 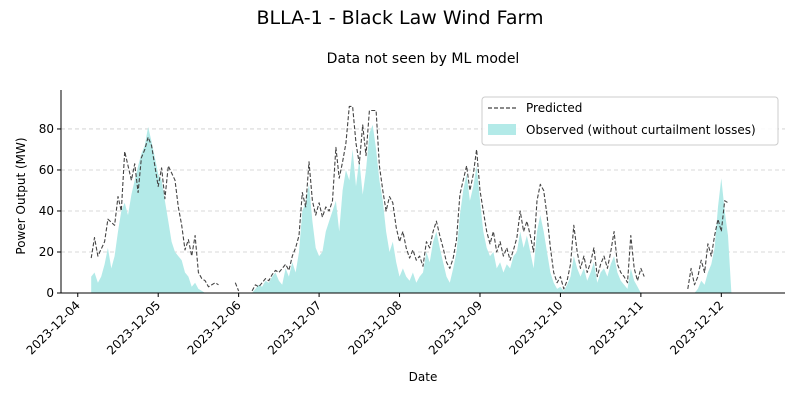 I want to click on legend-predicted-label: Predicted, so click(x=554, y=108).